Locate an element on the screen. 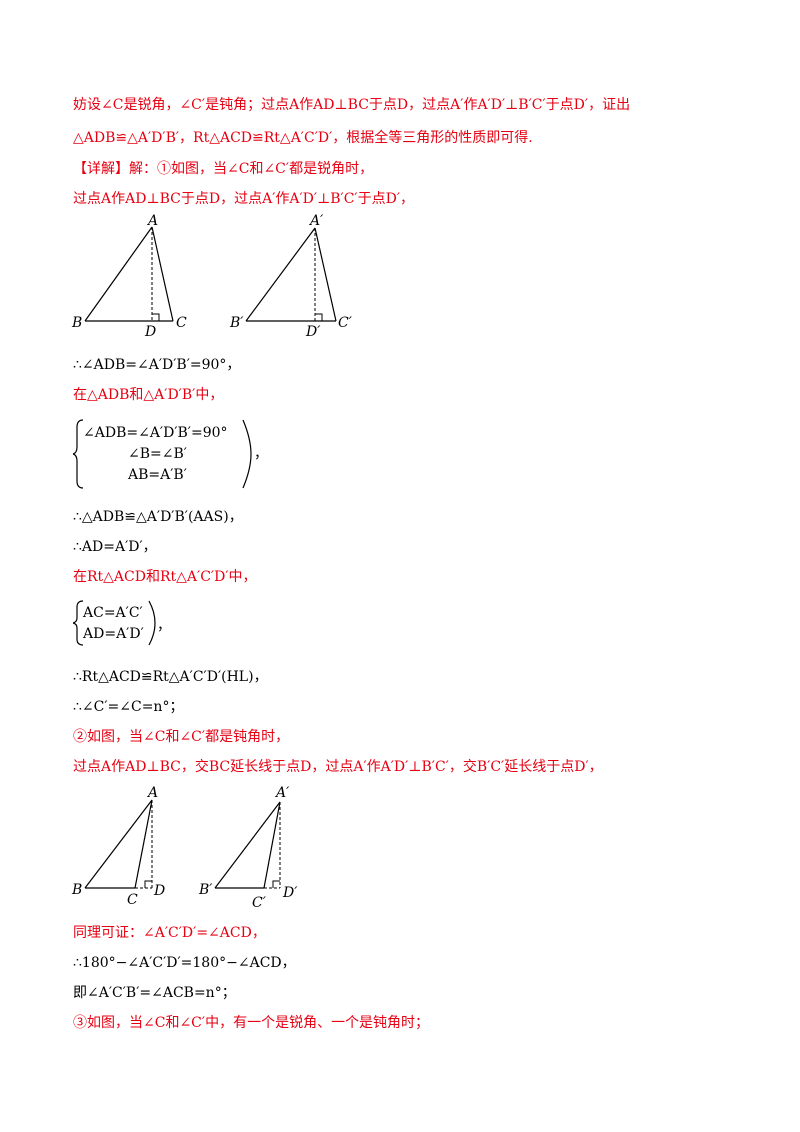 This screenshot has height=1132, width=800. system-hl-row-2: AD=A′D′ is located at coordinates (113, 634).